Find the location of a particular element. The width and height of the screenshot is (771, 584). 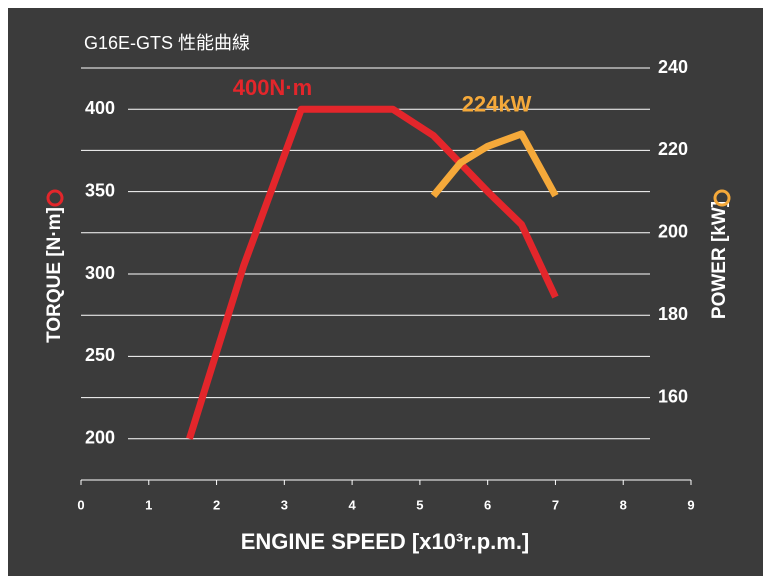

x-tick-label: 4 is located at coordinates (352, 504).